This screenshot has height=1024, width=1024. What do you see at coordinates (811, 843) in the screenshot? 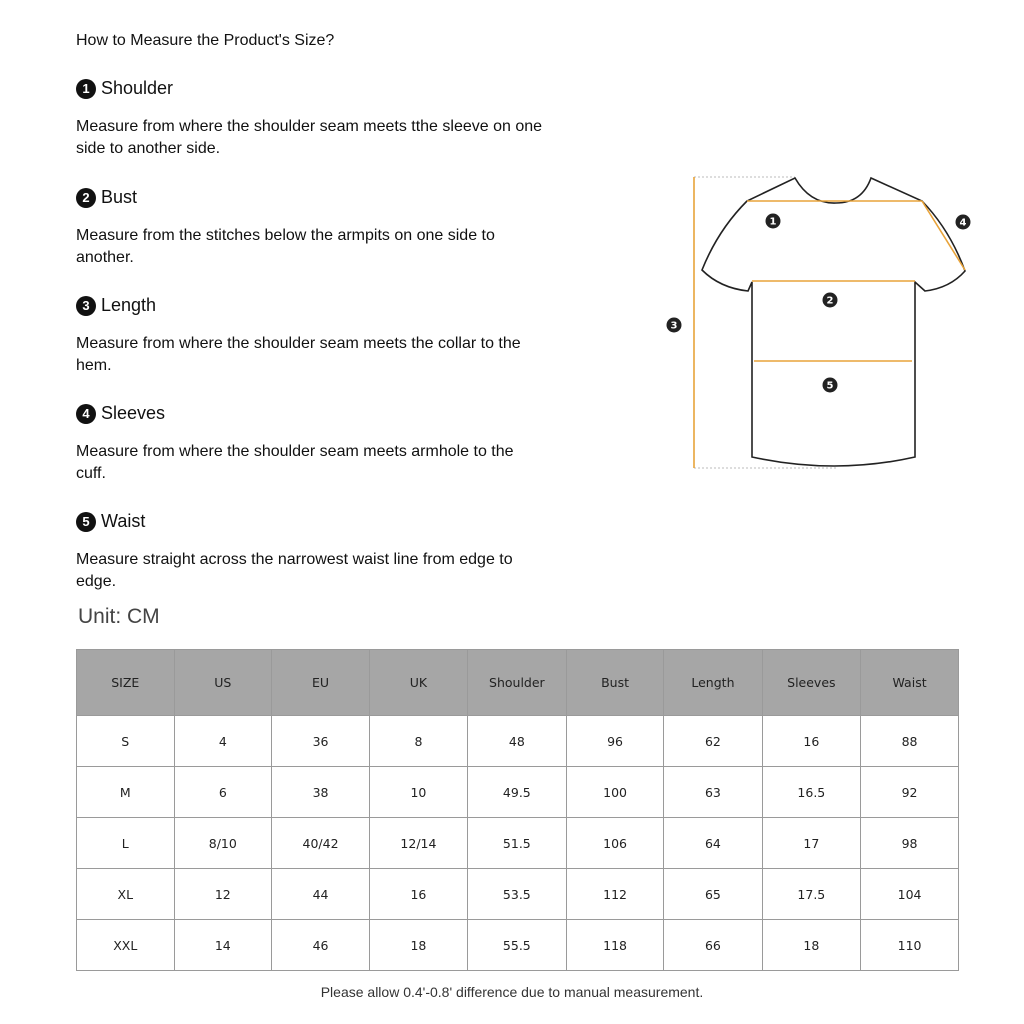
I see `table-cell: 17` at bounding box center [811, 843].